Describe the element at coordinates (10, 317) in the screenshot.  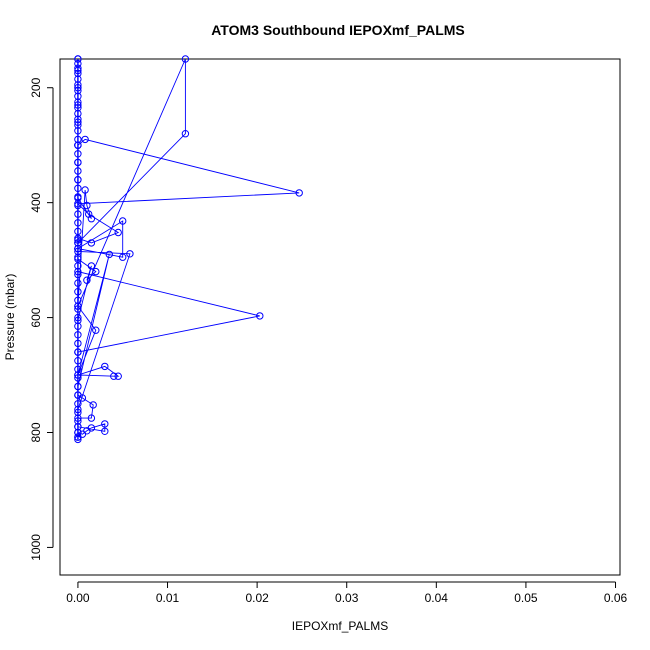
I see `y-axis-label: Pressure (mbar)` at that location.